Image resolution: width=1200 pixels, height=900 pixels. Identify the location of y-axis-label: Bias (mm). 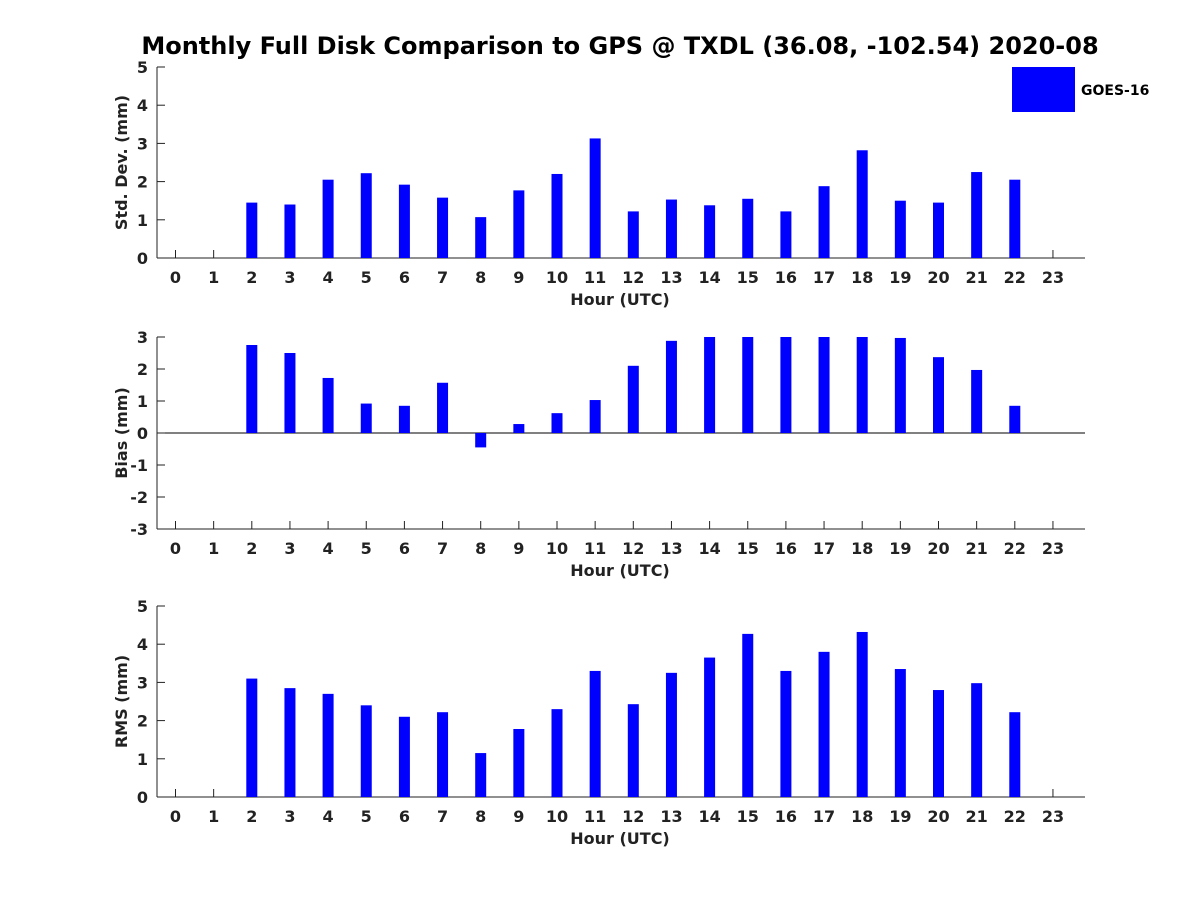
(121, 433).